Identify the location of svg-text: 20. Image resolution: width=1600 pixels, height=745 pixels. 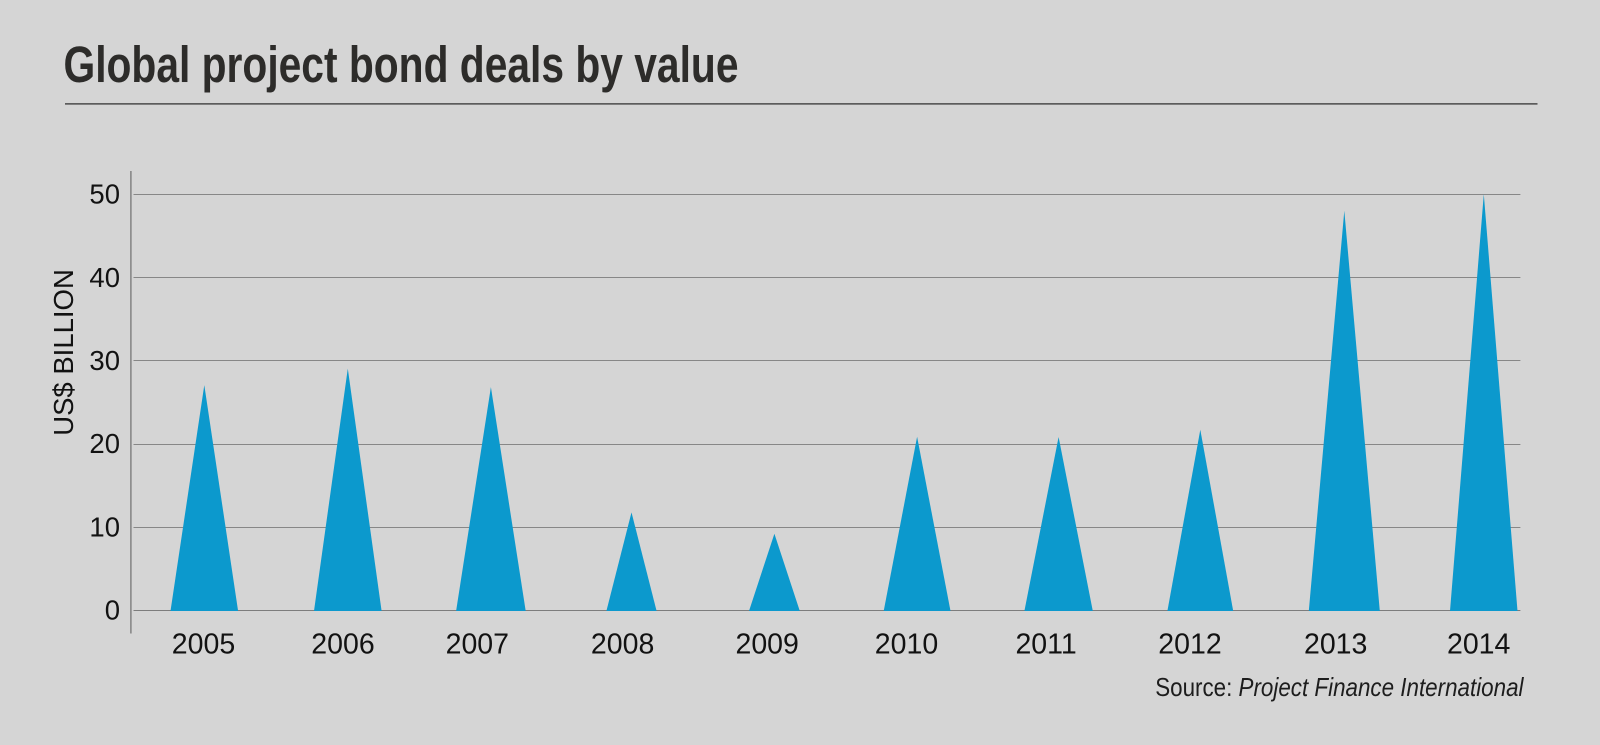
(104, 443).